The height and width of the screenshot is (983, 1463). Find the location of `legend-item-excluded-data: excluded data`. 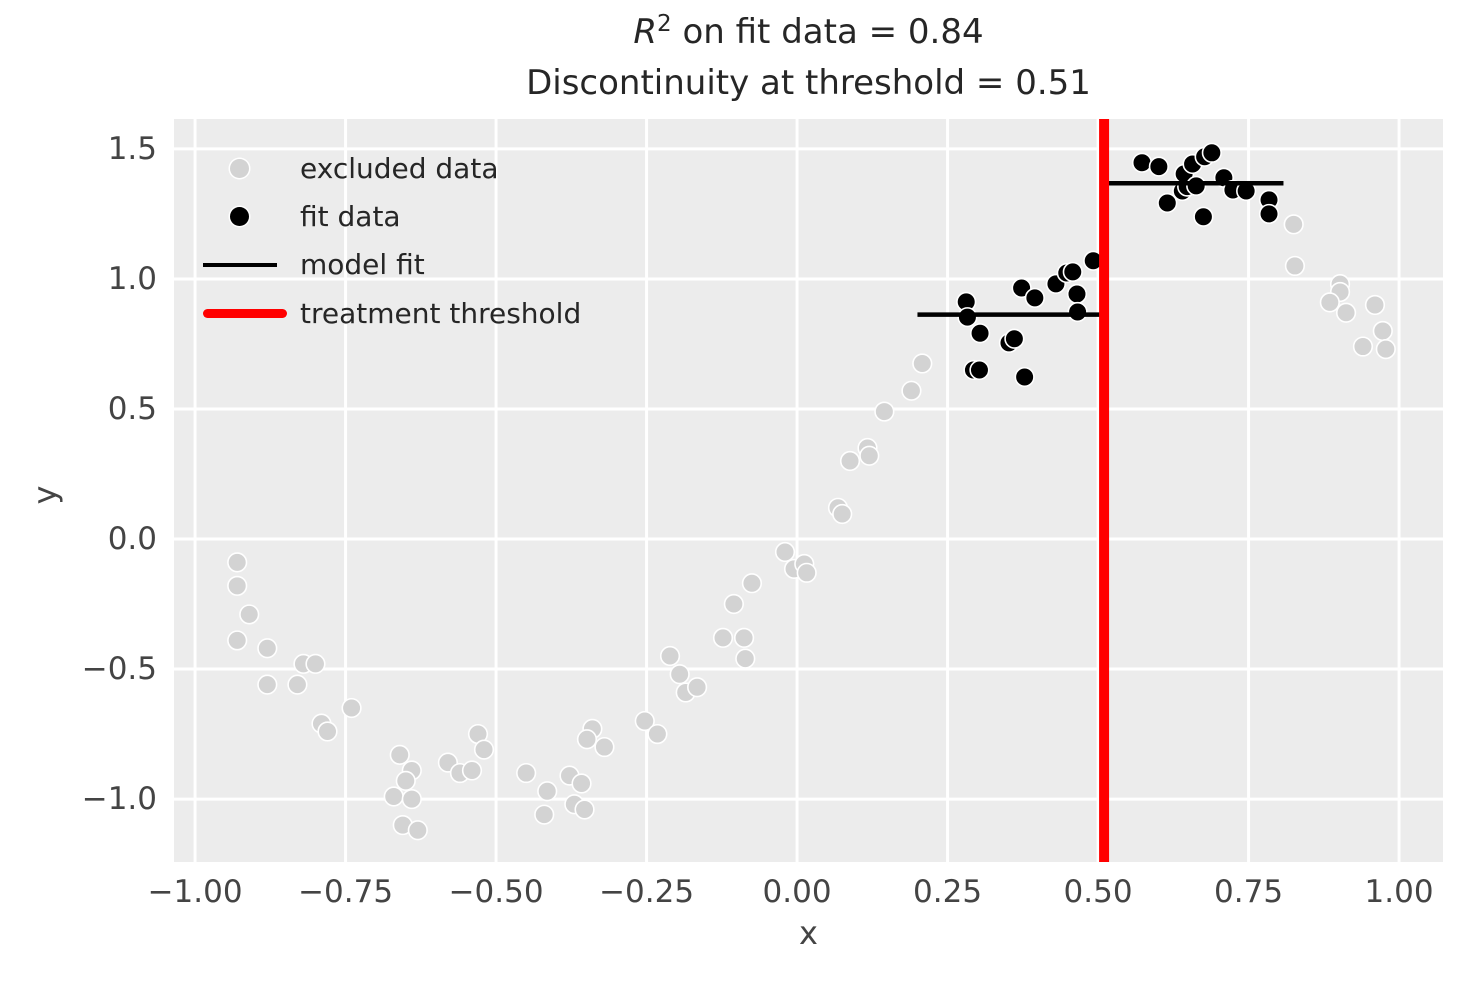

legend-item-excluded-data: excluded data is located at coordinates (392, 168).